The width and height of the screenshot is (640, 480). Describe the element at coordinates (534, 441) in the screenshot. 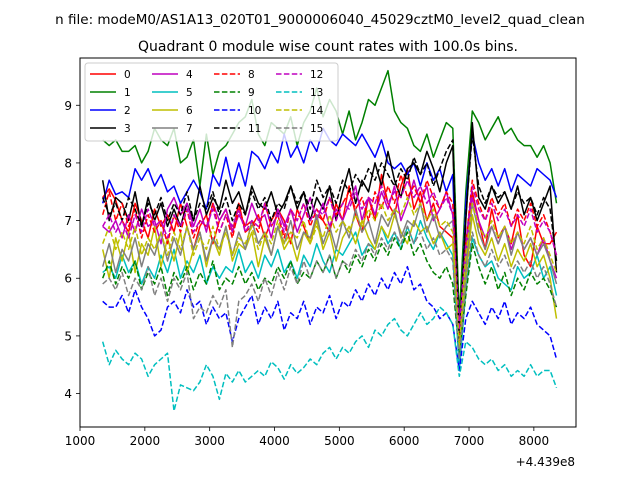

I see `x-tick-label: 8000` at that location.